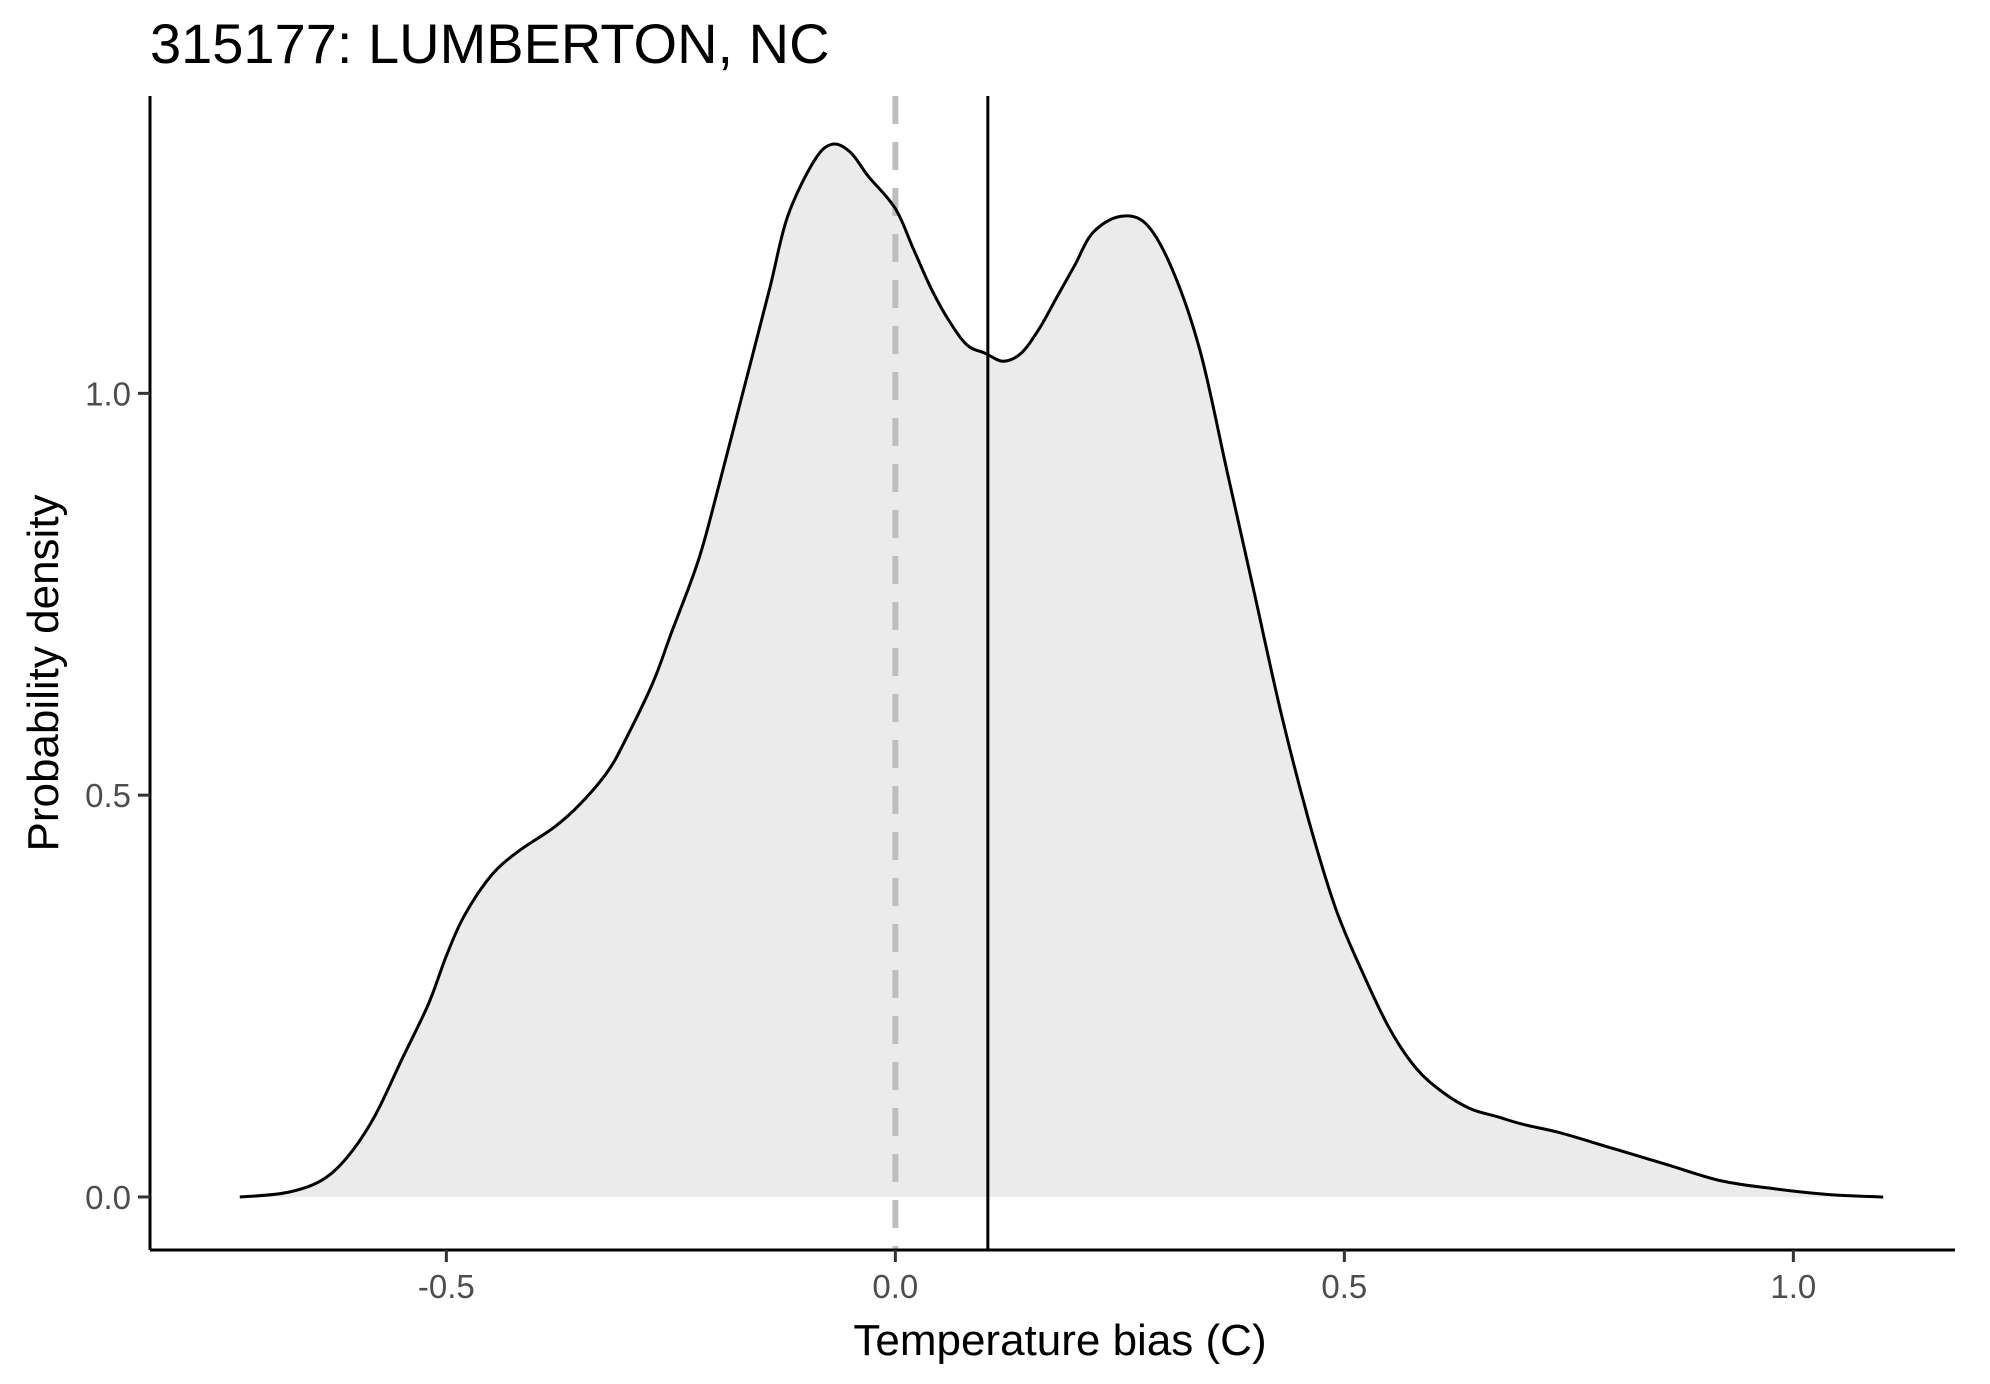 The image size is (1990, 1384). I want to click on y-axis-title: Probability density, so click(43, 672).